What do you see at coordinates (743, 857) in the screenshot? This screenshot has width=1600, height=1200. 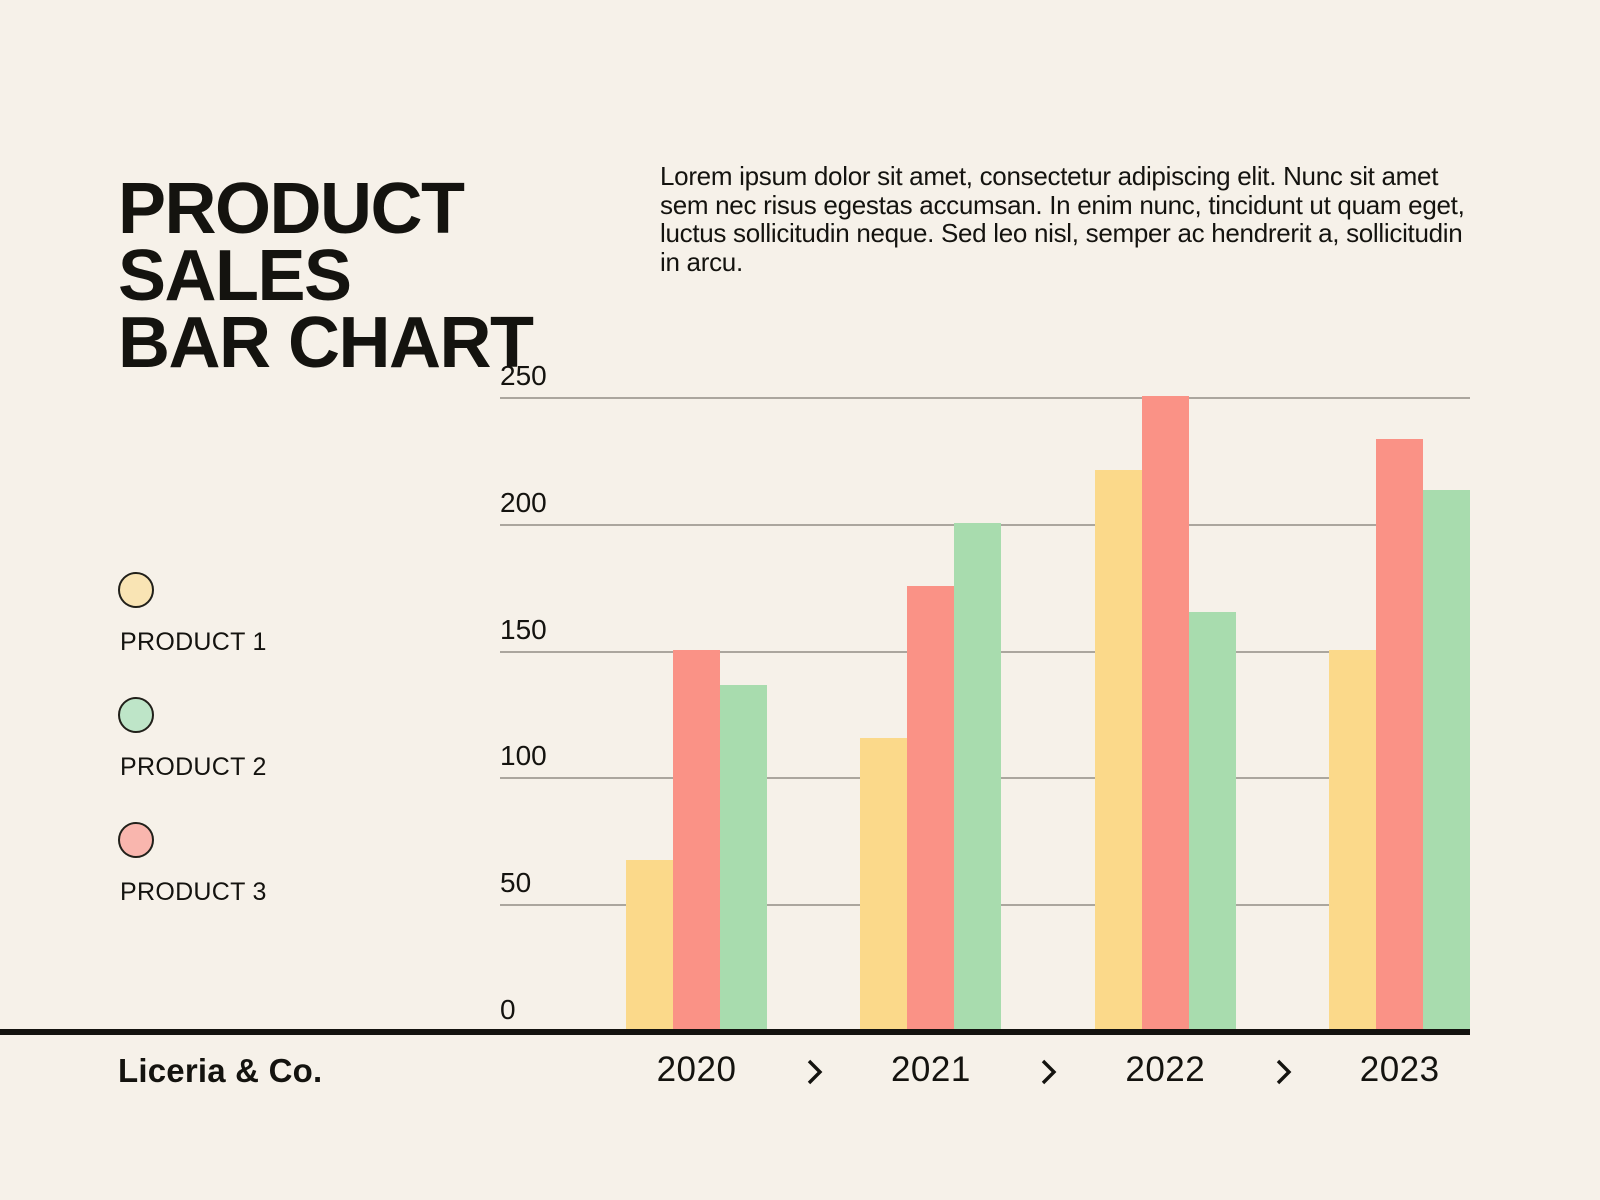 I see `bar-product-2-2020` at bounding box center [743, 857].